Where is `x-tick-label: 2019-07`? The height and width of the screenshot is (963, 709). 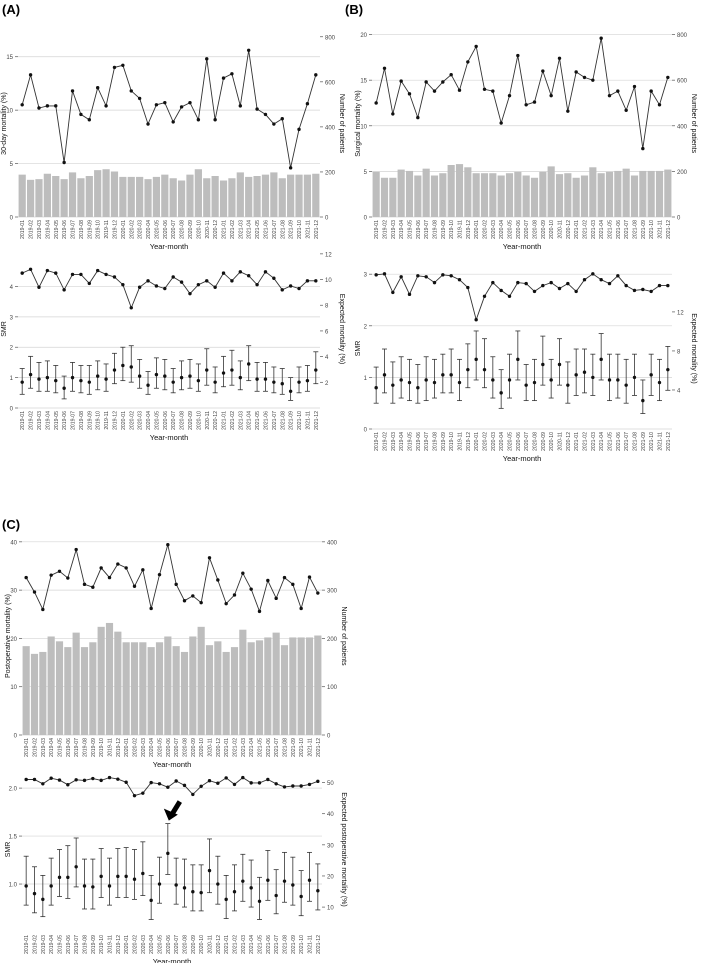 x-tick-label: 2019-07 is located at coordinates (77, 944).